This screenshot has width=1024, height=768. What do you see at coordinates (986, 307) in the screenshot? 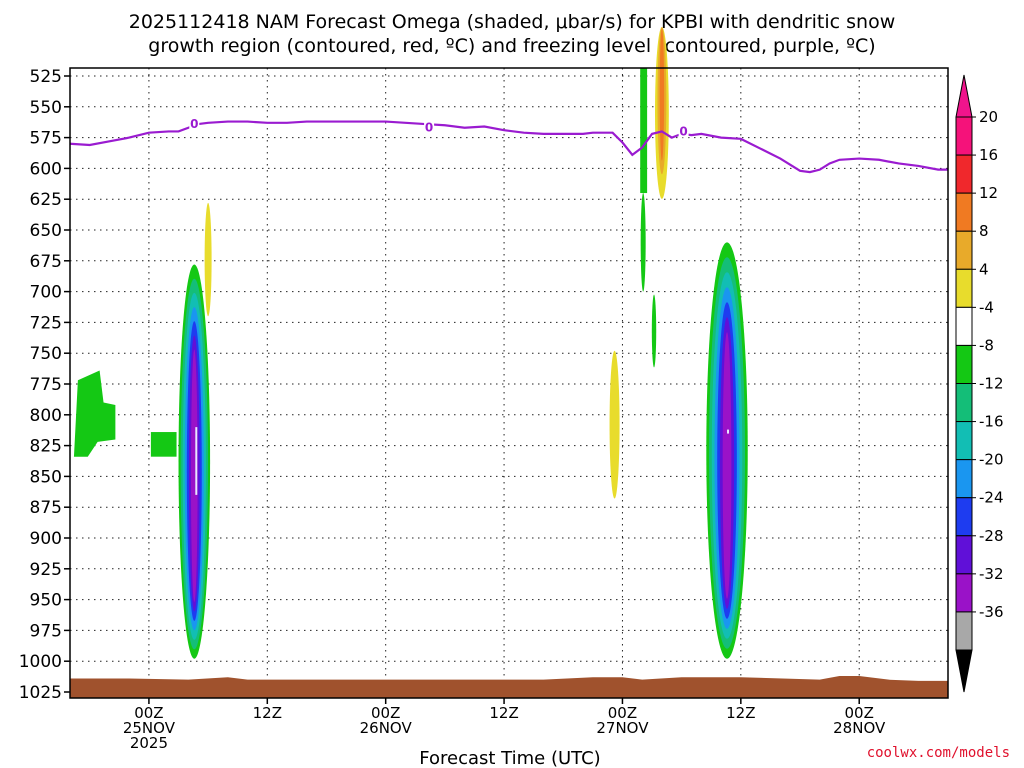
I see `colorbar-label: -4` at bounding box center [986, 307].